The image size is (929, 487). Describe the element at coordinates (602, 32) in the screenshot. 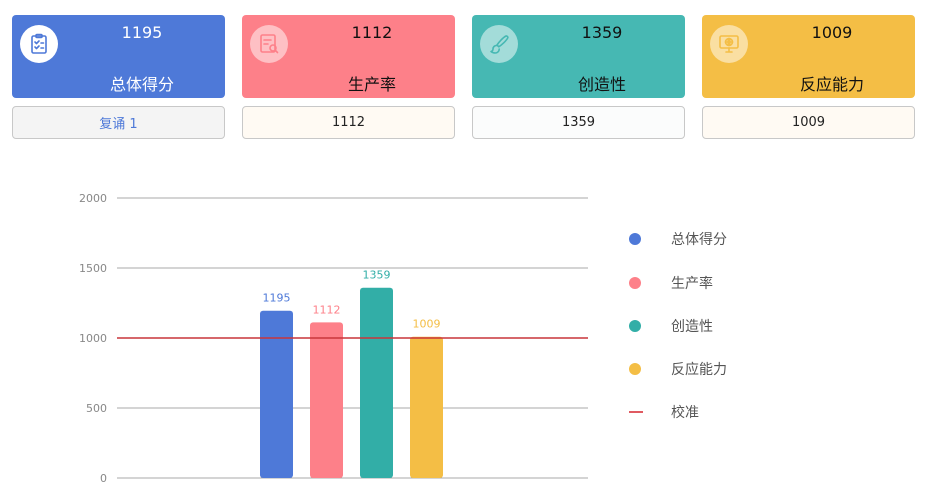

I see `card-value: 1359` at that location.